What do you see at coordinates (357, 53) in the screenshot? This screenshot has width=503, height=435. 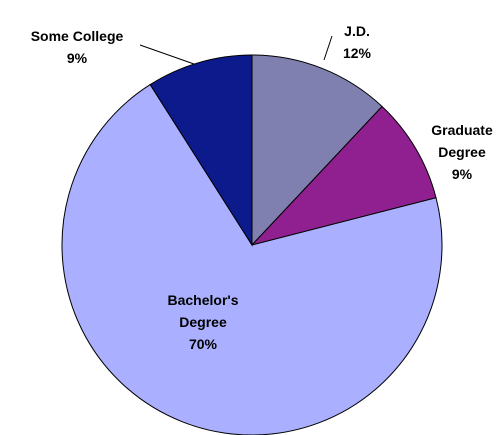 I see `value-label: 12%` at bounding box center [357, 53].